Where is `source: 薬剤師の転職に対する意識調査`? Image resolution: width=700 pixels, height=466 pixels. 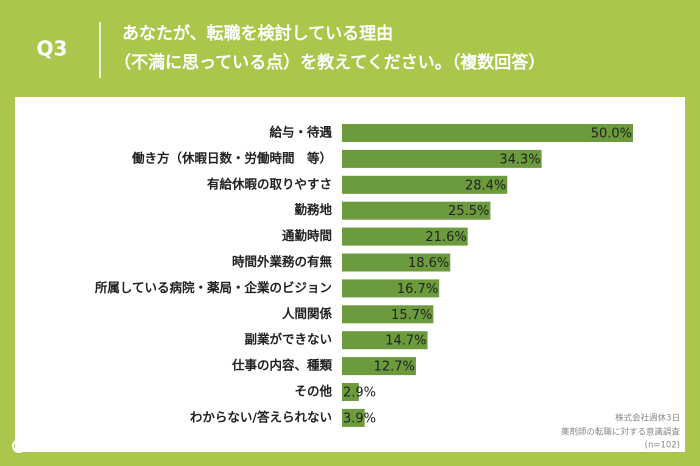 source: 薬剤師の転職に対する意識調査 is located at coordinates (621, 432).